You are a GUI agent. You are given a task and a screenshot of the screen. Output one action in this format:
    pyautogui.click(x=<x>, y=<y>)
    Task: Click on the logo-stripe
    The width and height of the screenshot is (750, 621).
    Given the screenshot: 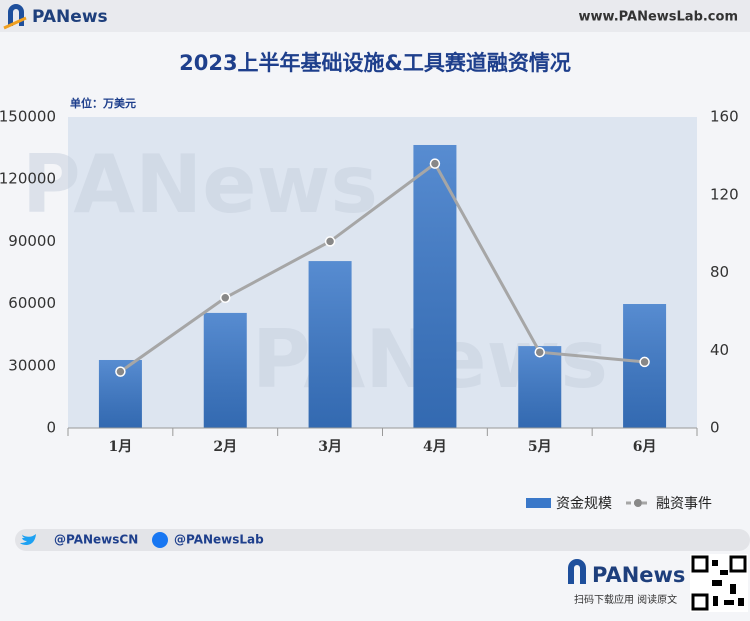 What is the action you would take?
    pyautogui.click(x=15, y=23)
    